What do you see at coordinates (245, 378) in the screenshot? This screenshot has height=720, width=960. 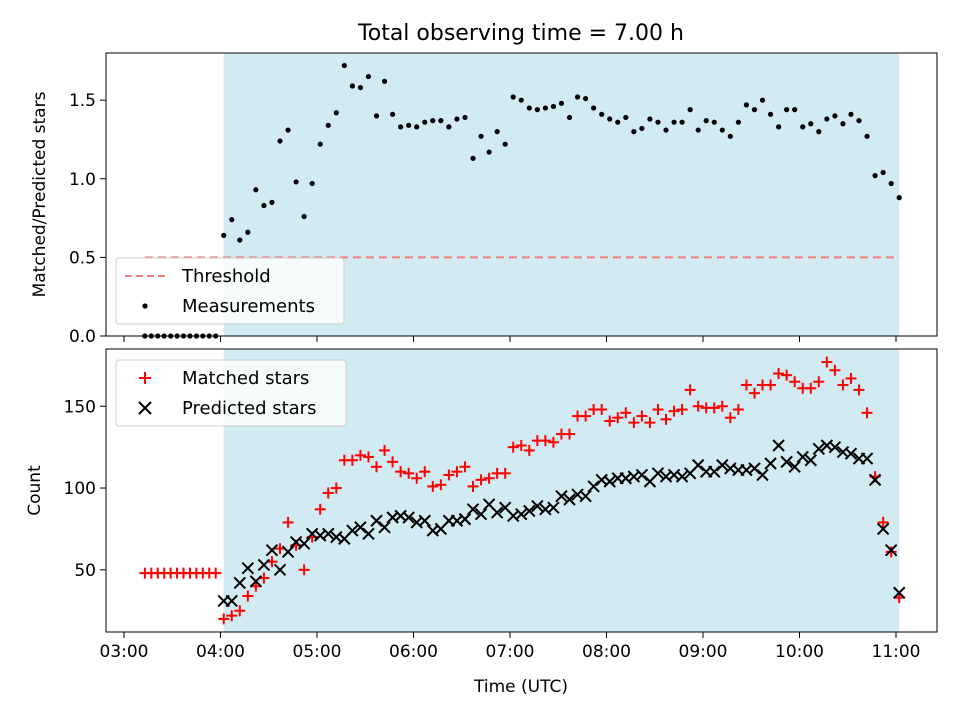 I see `legend-matched-label: Matched stars` at bounding box center [245, 378].